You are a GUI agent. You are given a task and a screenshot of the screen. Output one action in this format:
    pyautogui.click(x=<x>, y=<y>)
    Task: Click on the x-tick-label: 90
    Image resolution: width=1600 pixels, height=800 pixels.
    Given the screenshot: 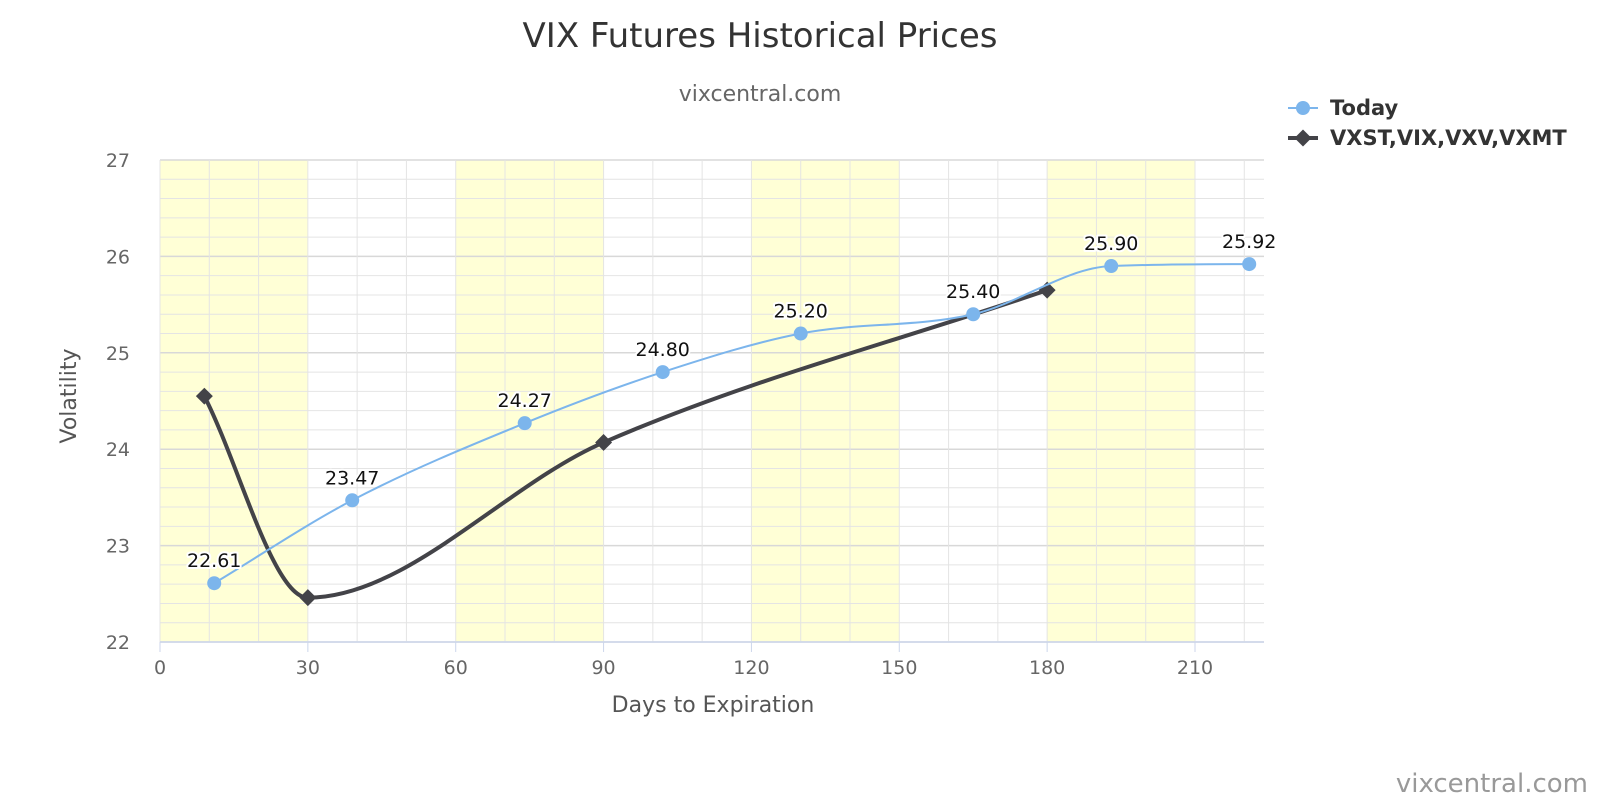 What is the action you would take?
    pyautogui.click(x=603, y=668)
    